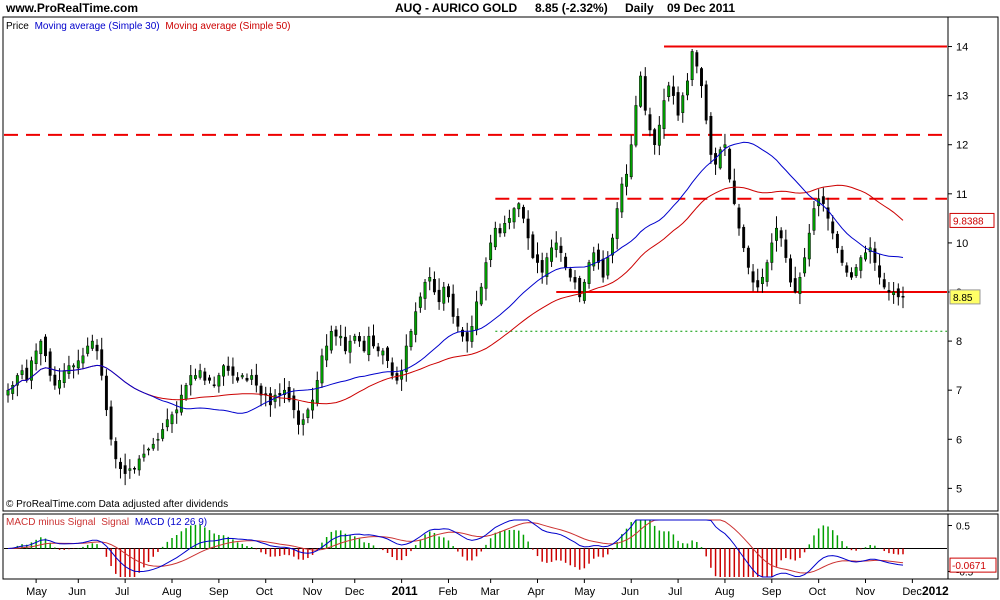 The image size is (1000, 600). What do you see at coordinates (227, 26) in the screenshot?
I see `legend-ma50: Moving average (Simple 50)` at bounding box center [227, 26].